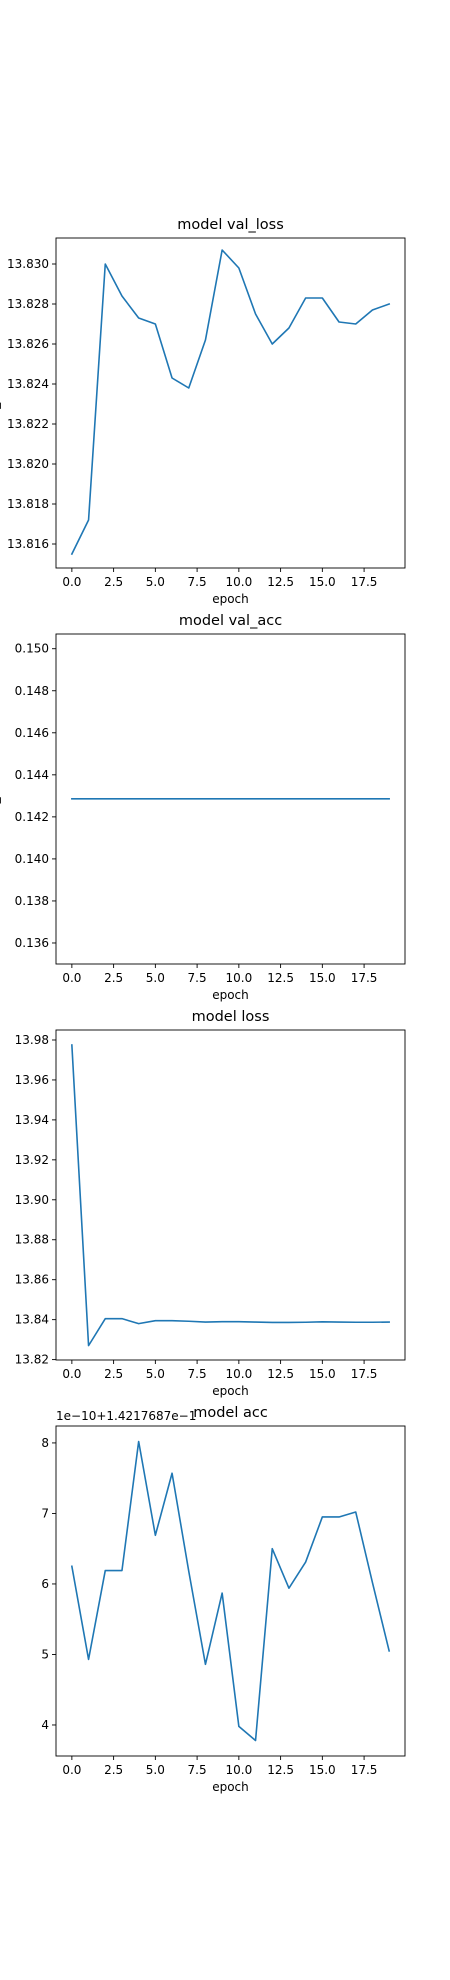 The width and height of the screenshot is (450, 1980). I want to click on val-loss-y-tick-label: 13.822, so click(28, 424).